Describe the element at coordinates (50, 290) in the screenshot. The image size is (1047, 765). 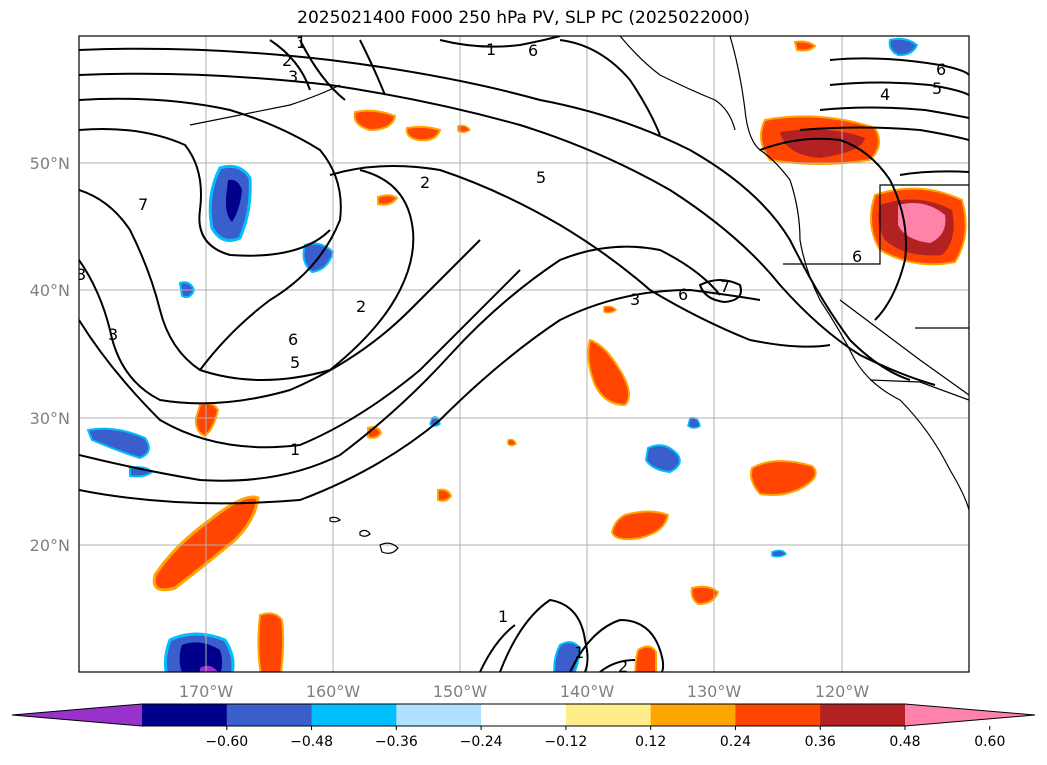
I see `lat-label: 40°N` at that location.